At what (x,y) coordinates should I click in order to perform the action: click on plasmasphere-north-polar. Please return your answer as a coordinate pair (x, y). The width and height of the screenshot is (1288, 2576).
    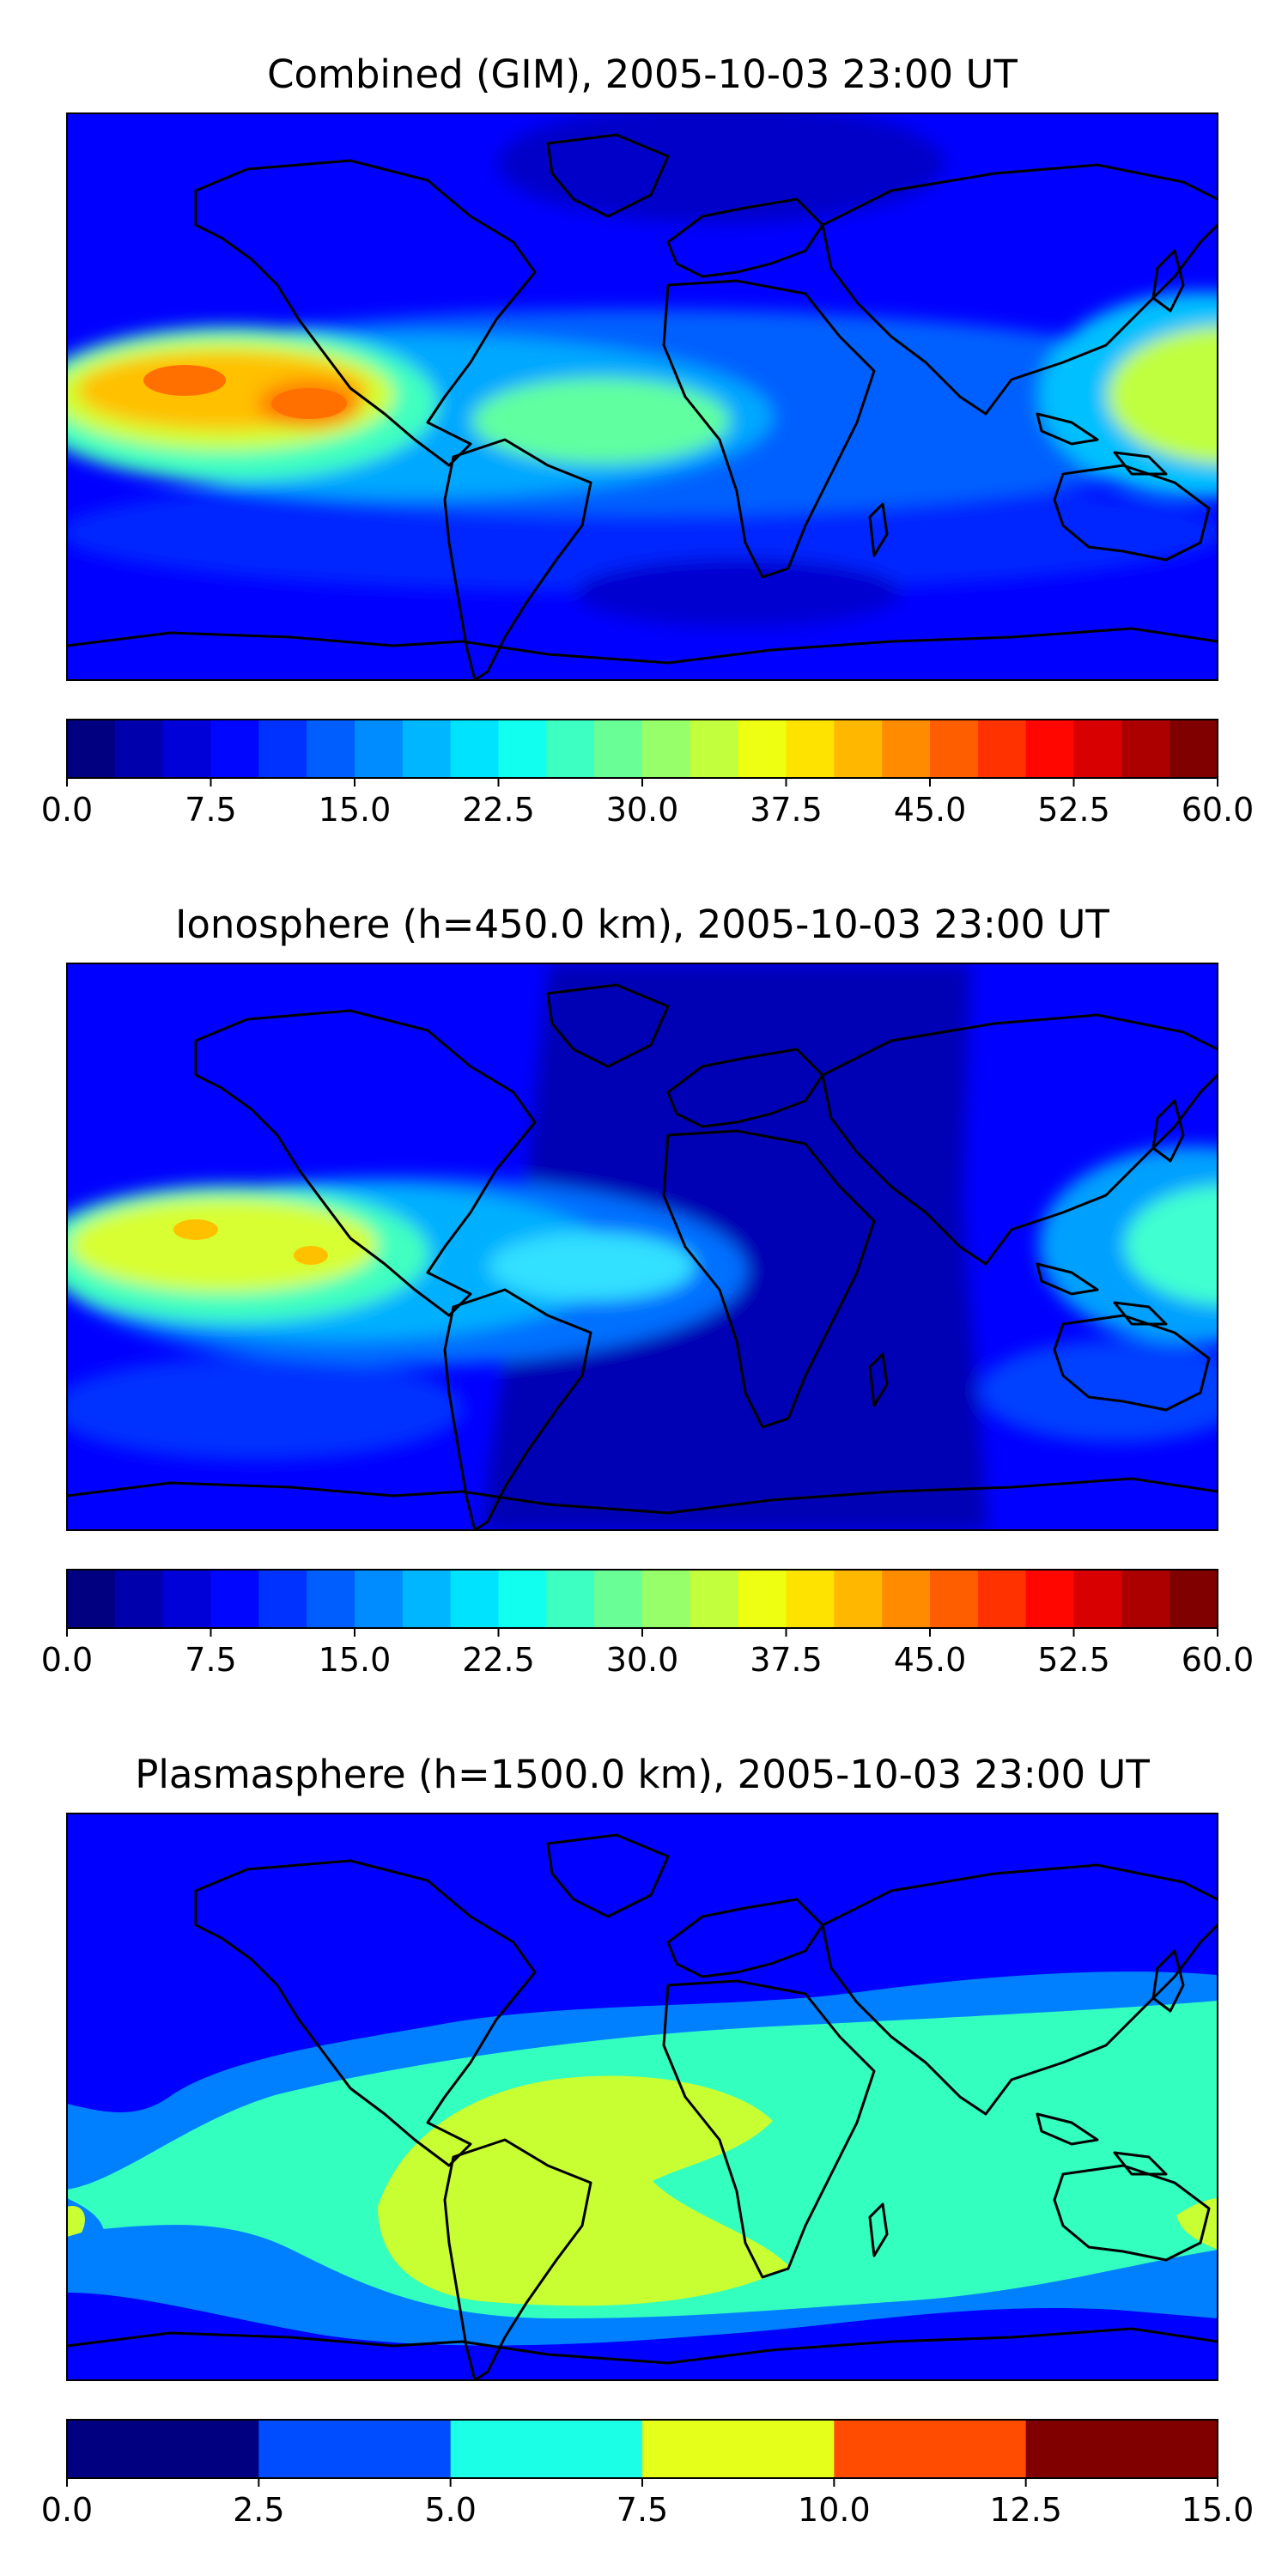
    Looking at the image, I should click on (642, 1963).